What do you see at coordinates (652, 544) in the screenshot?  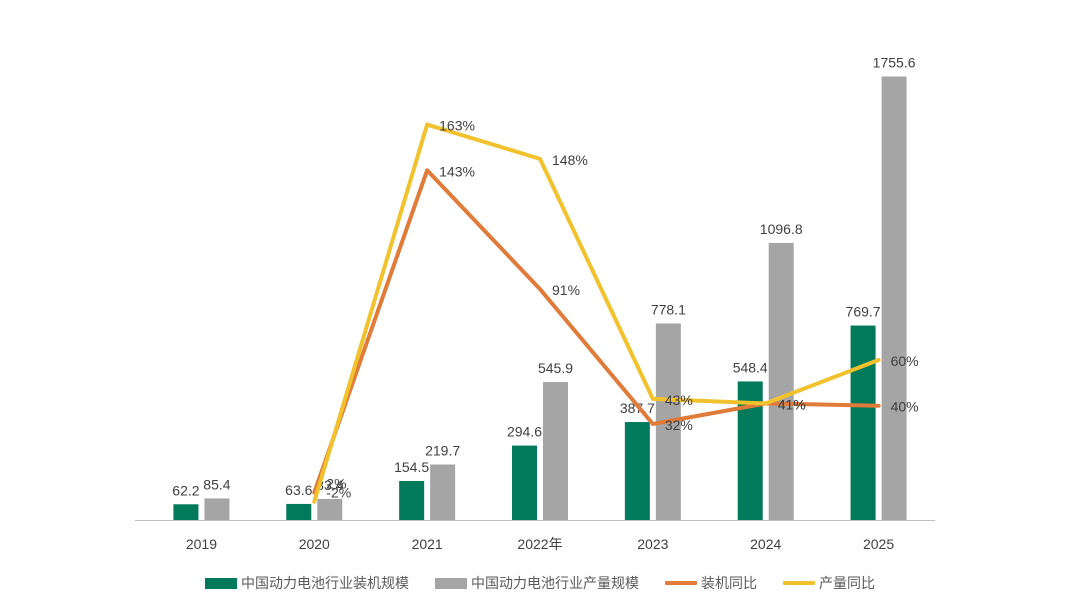 I see `x-tick-label-4: 2023` at bounding box center [652, 544].